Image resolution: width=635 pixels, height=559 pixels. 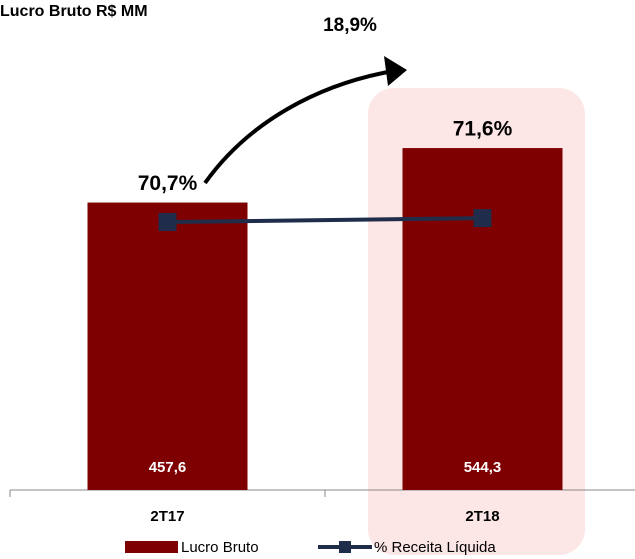 I want to click on line, so click(x=325, y=220).